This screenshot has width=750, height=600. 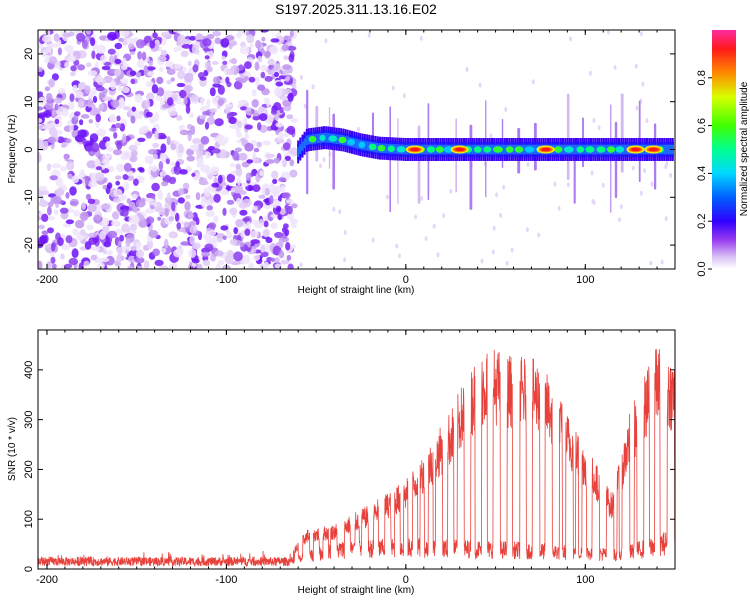 I want to click on y-tick-label: 20, so click(x=29, y=54).